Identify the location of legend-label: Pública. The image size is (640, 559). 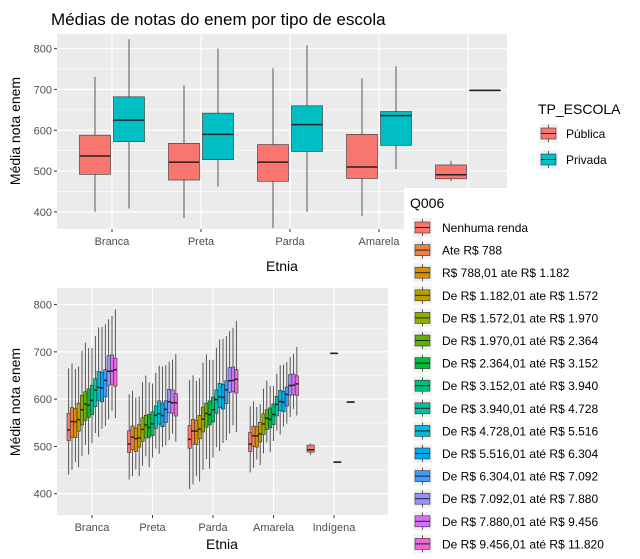
(586, 134).